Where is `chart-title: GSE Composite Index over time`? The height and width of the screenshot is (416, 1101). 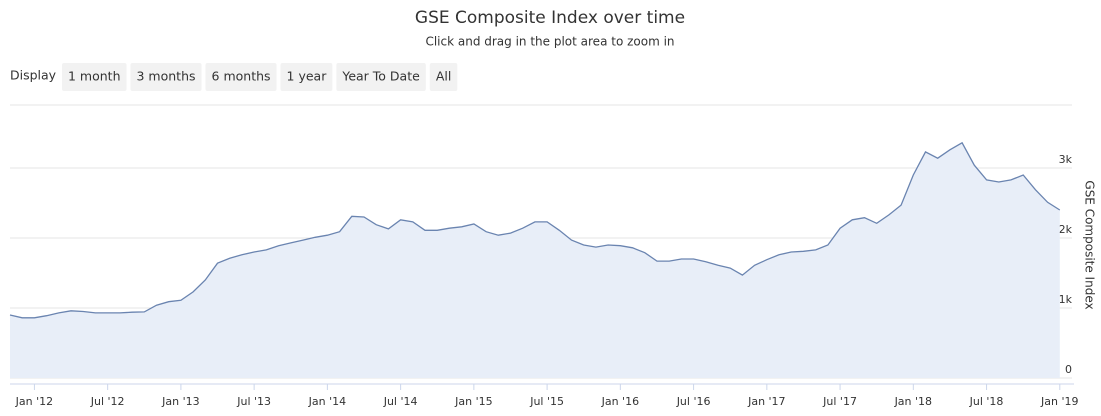 chart-title: GSE Composite Index over time is located at coordinates (550, 18).